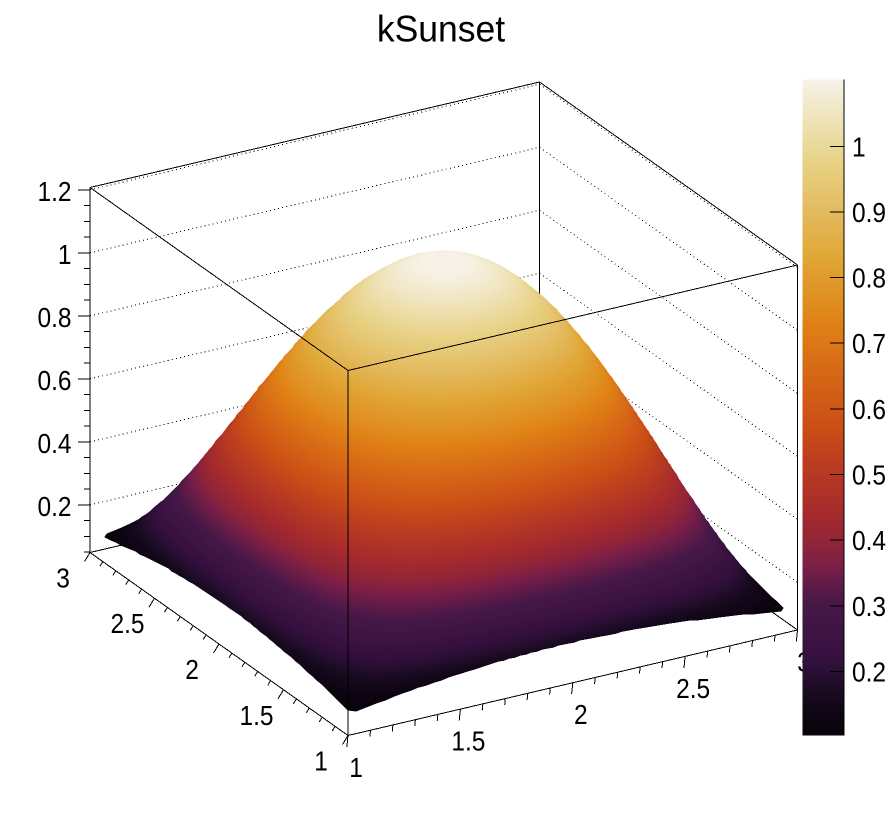 The width and height of the screenshot is (888, 821). Describe the element at coordinates (441, 29) in the screenshot. I see `svg-text: kSunset` at that location.